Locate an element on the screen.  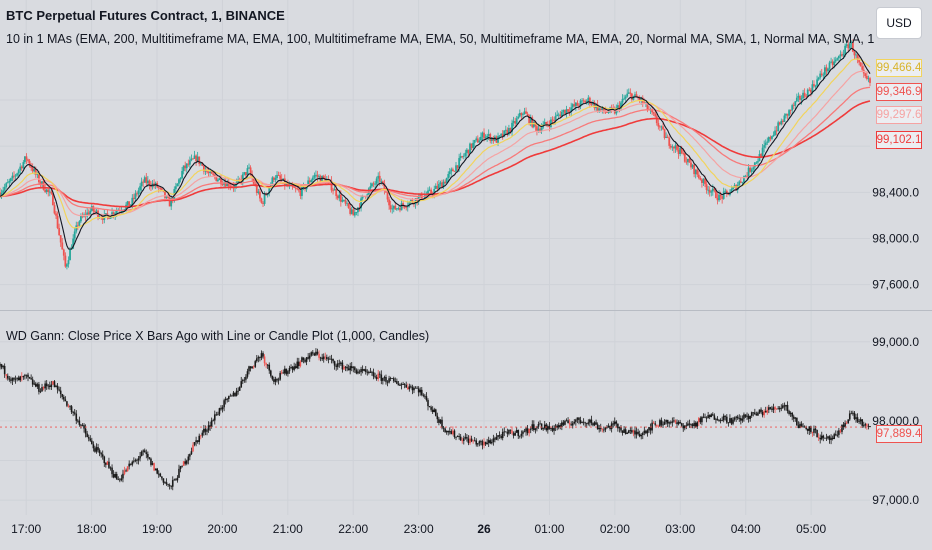
pane-divider is located at coordinates (466, 310).